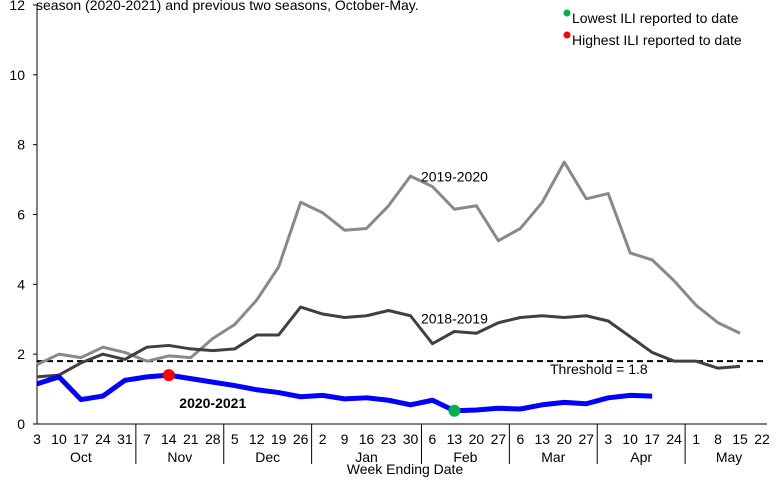  Describe the element at coordinates (212, 403) in the screenshot. I see `series-label: 2020-2021` at that location.